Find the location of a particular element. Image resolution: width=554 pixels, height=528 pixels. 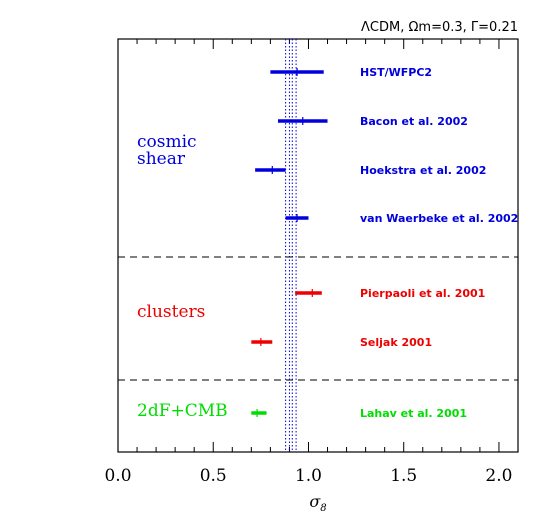

measurement: Bacon et al. 2002 is located at coordinates (373, 121).